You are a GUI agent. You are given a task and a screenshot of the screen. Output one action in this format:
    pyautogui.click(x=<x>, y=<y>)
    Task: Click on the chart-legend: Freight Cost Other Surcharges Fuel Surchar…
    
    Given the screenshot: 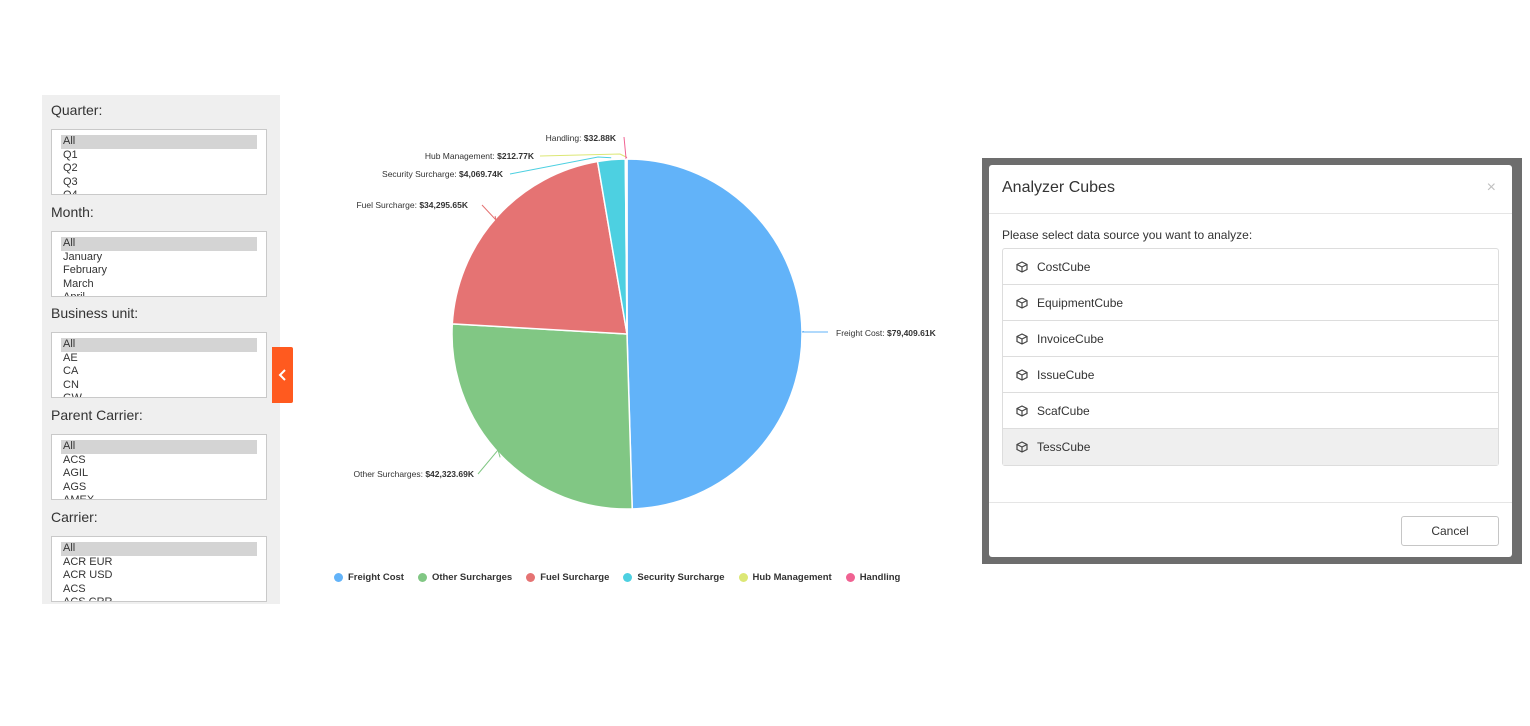 What is the action you would take?
    pyautogui.click(x=617, y=577)
    